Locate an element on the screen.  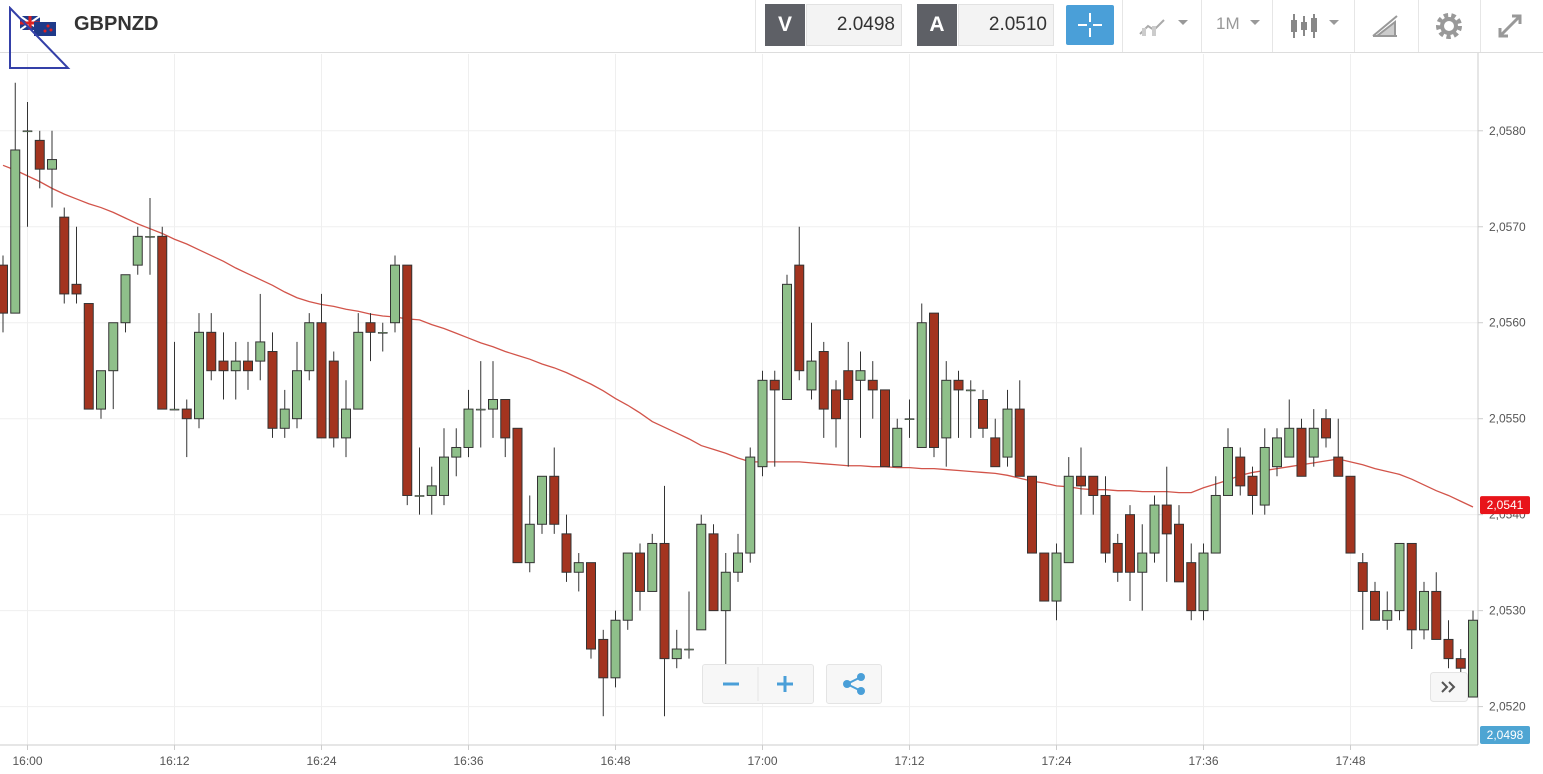
y-tick-label: 2,0560 is located at coordinates (1507, 323).